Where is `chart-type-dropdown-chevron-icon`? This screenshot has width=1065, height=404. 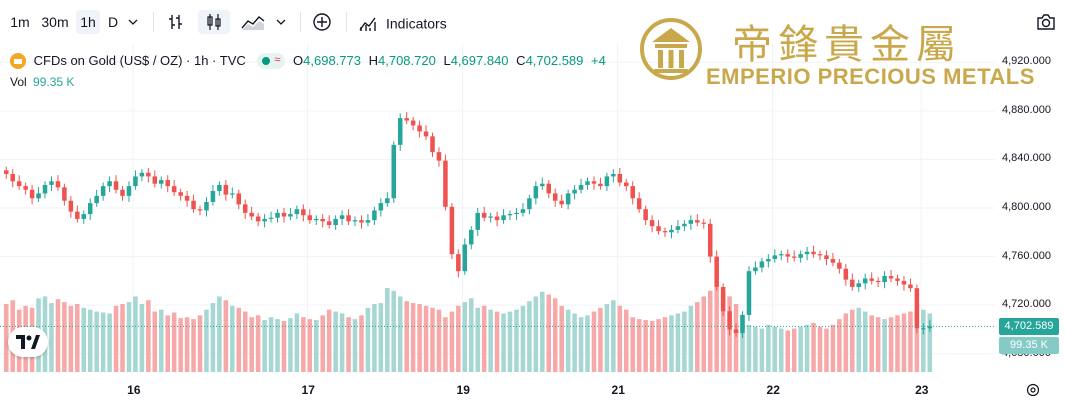
chart-type-dropdown-chevron-icon is located at coordinates (281, 22).